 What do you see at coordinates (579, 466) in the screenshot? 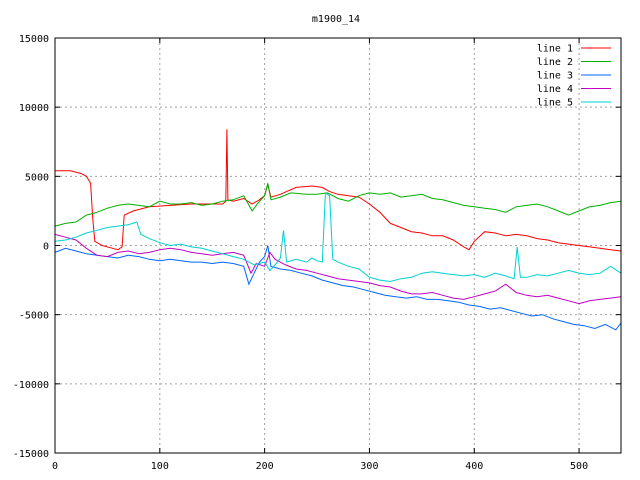
I see `x-tick-label: 500` at bounding box center [579, 466].